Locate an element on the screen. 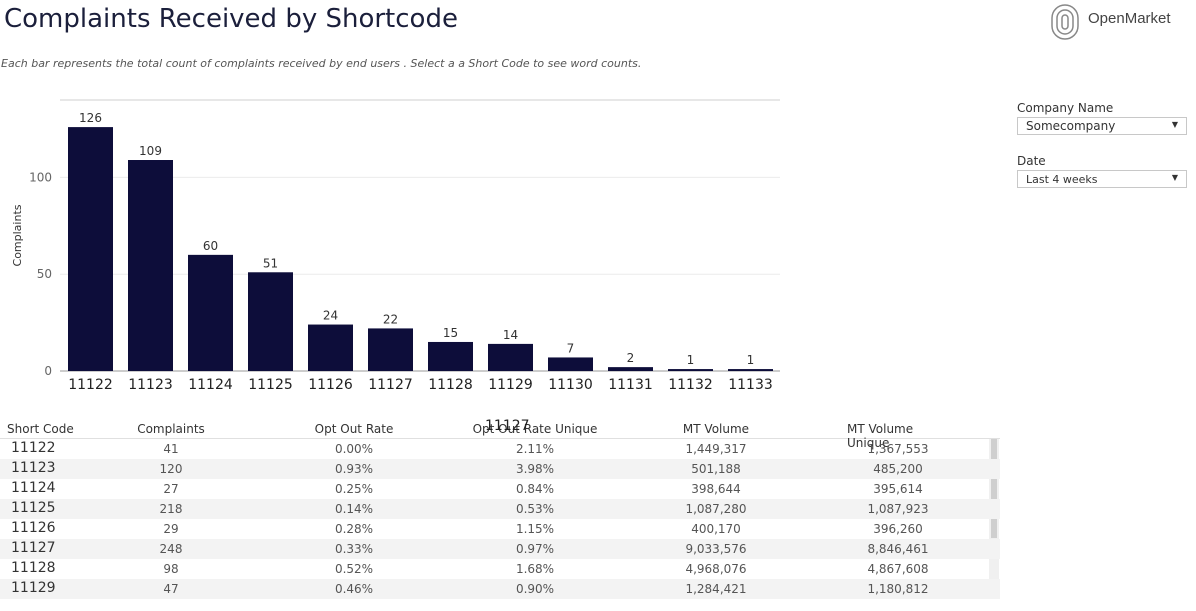 This screenshot has height=611, width=1196. x-tick-label: 11130 is located at coordinates (570, 385).